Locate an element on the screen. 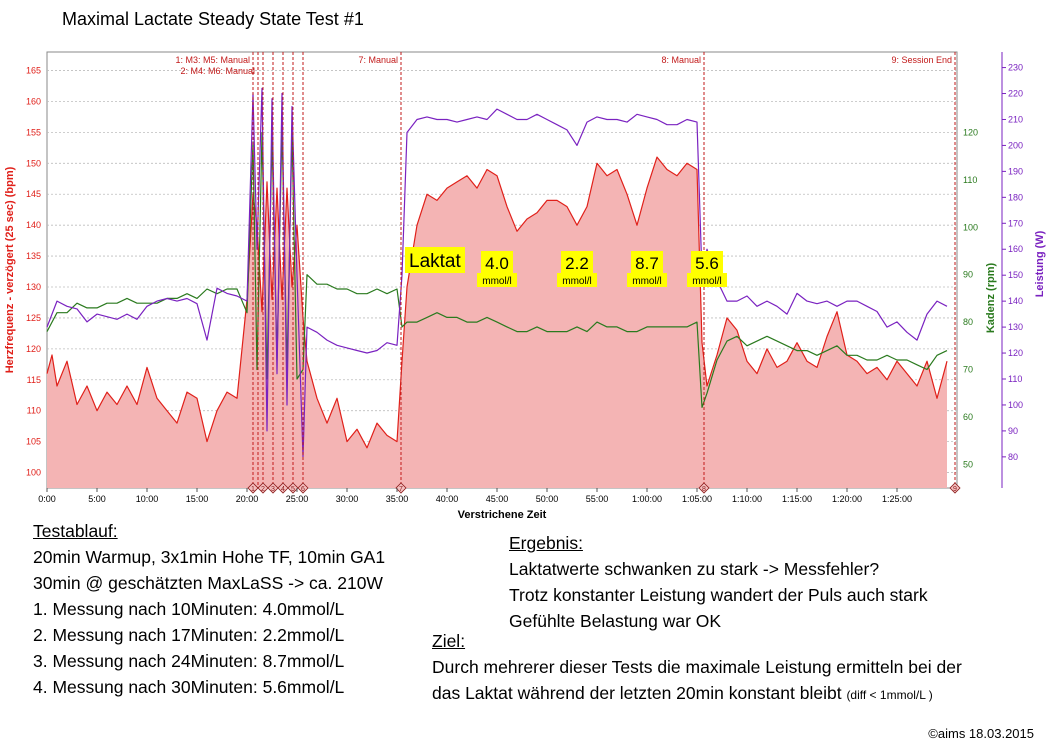  x-tick-label: 1:00:00 is located at coordinates (647, 499).